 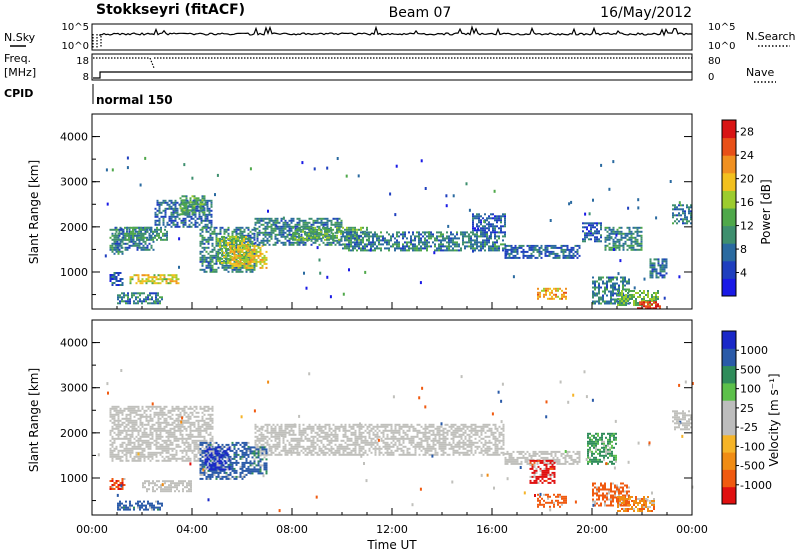 I want to click on heatmap-speckle, so click(x=344, y=294).